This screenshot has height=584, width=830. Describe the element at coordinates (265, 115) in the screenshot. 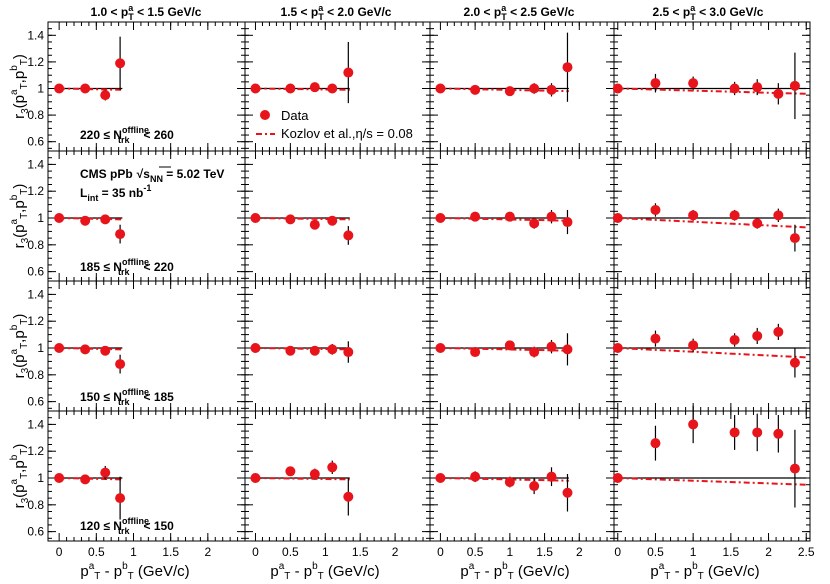

I see `legend-data-marker` at that location.